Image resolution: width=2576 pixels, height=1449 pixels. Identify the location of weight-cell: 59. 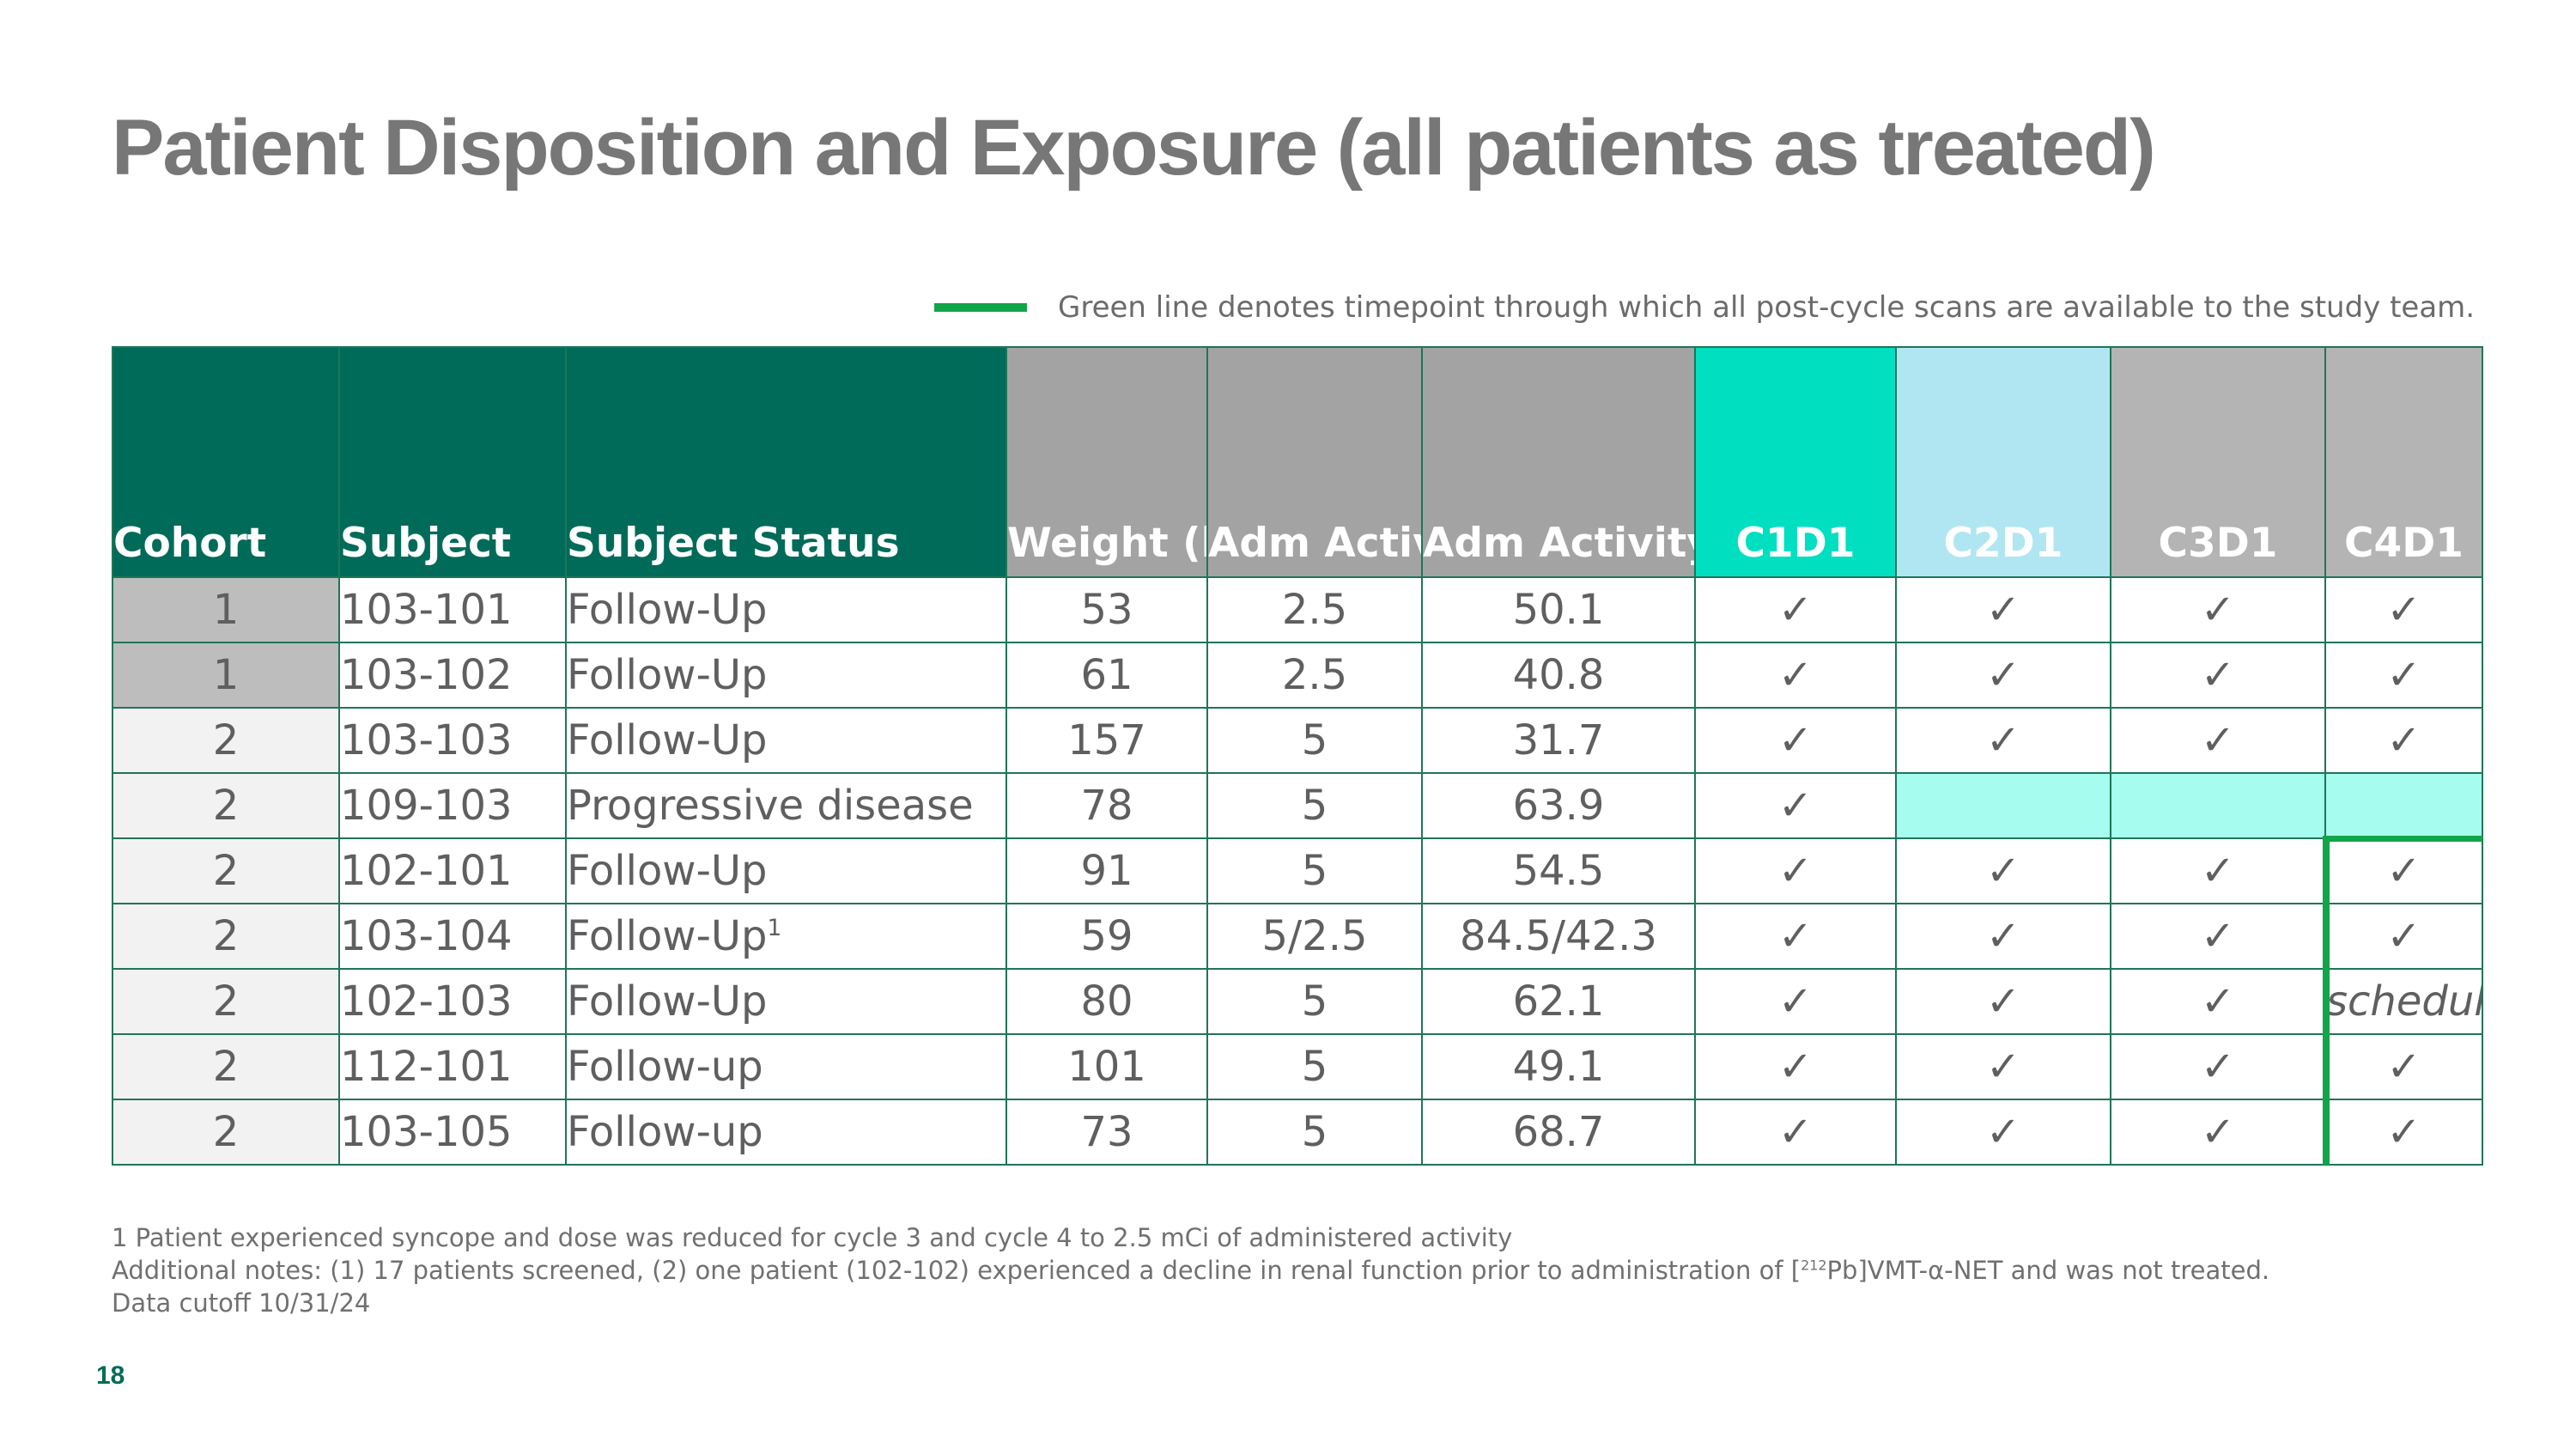
(1107, 936).